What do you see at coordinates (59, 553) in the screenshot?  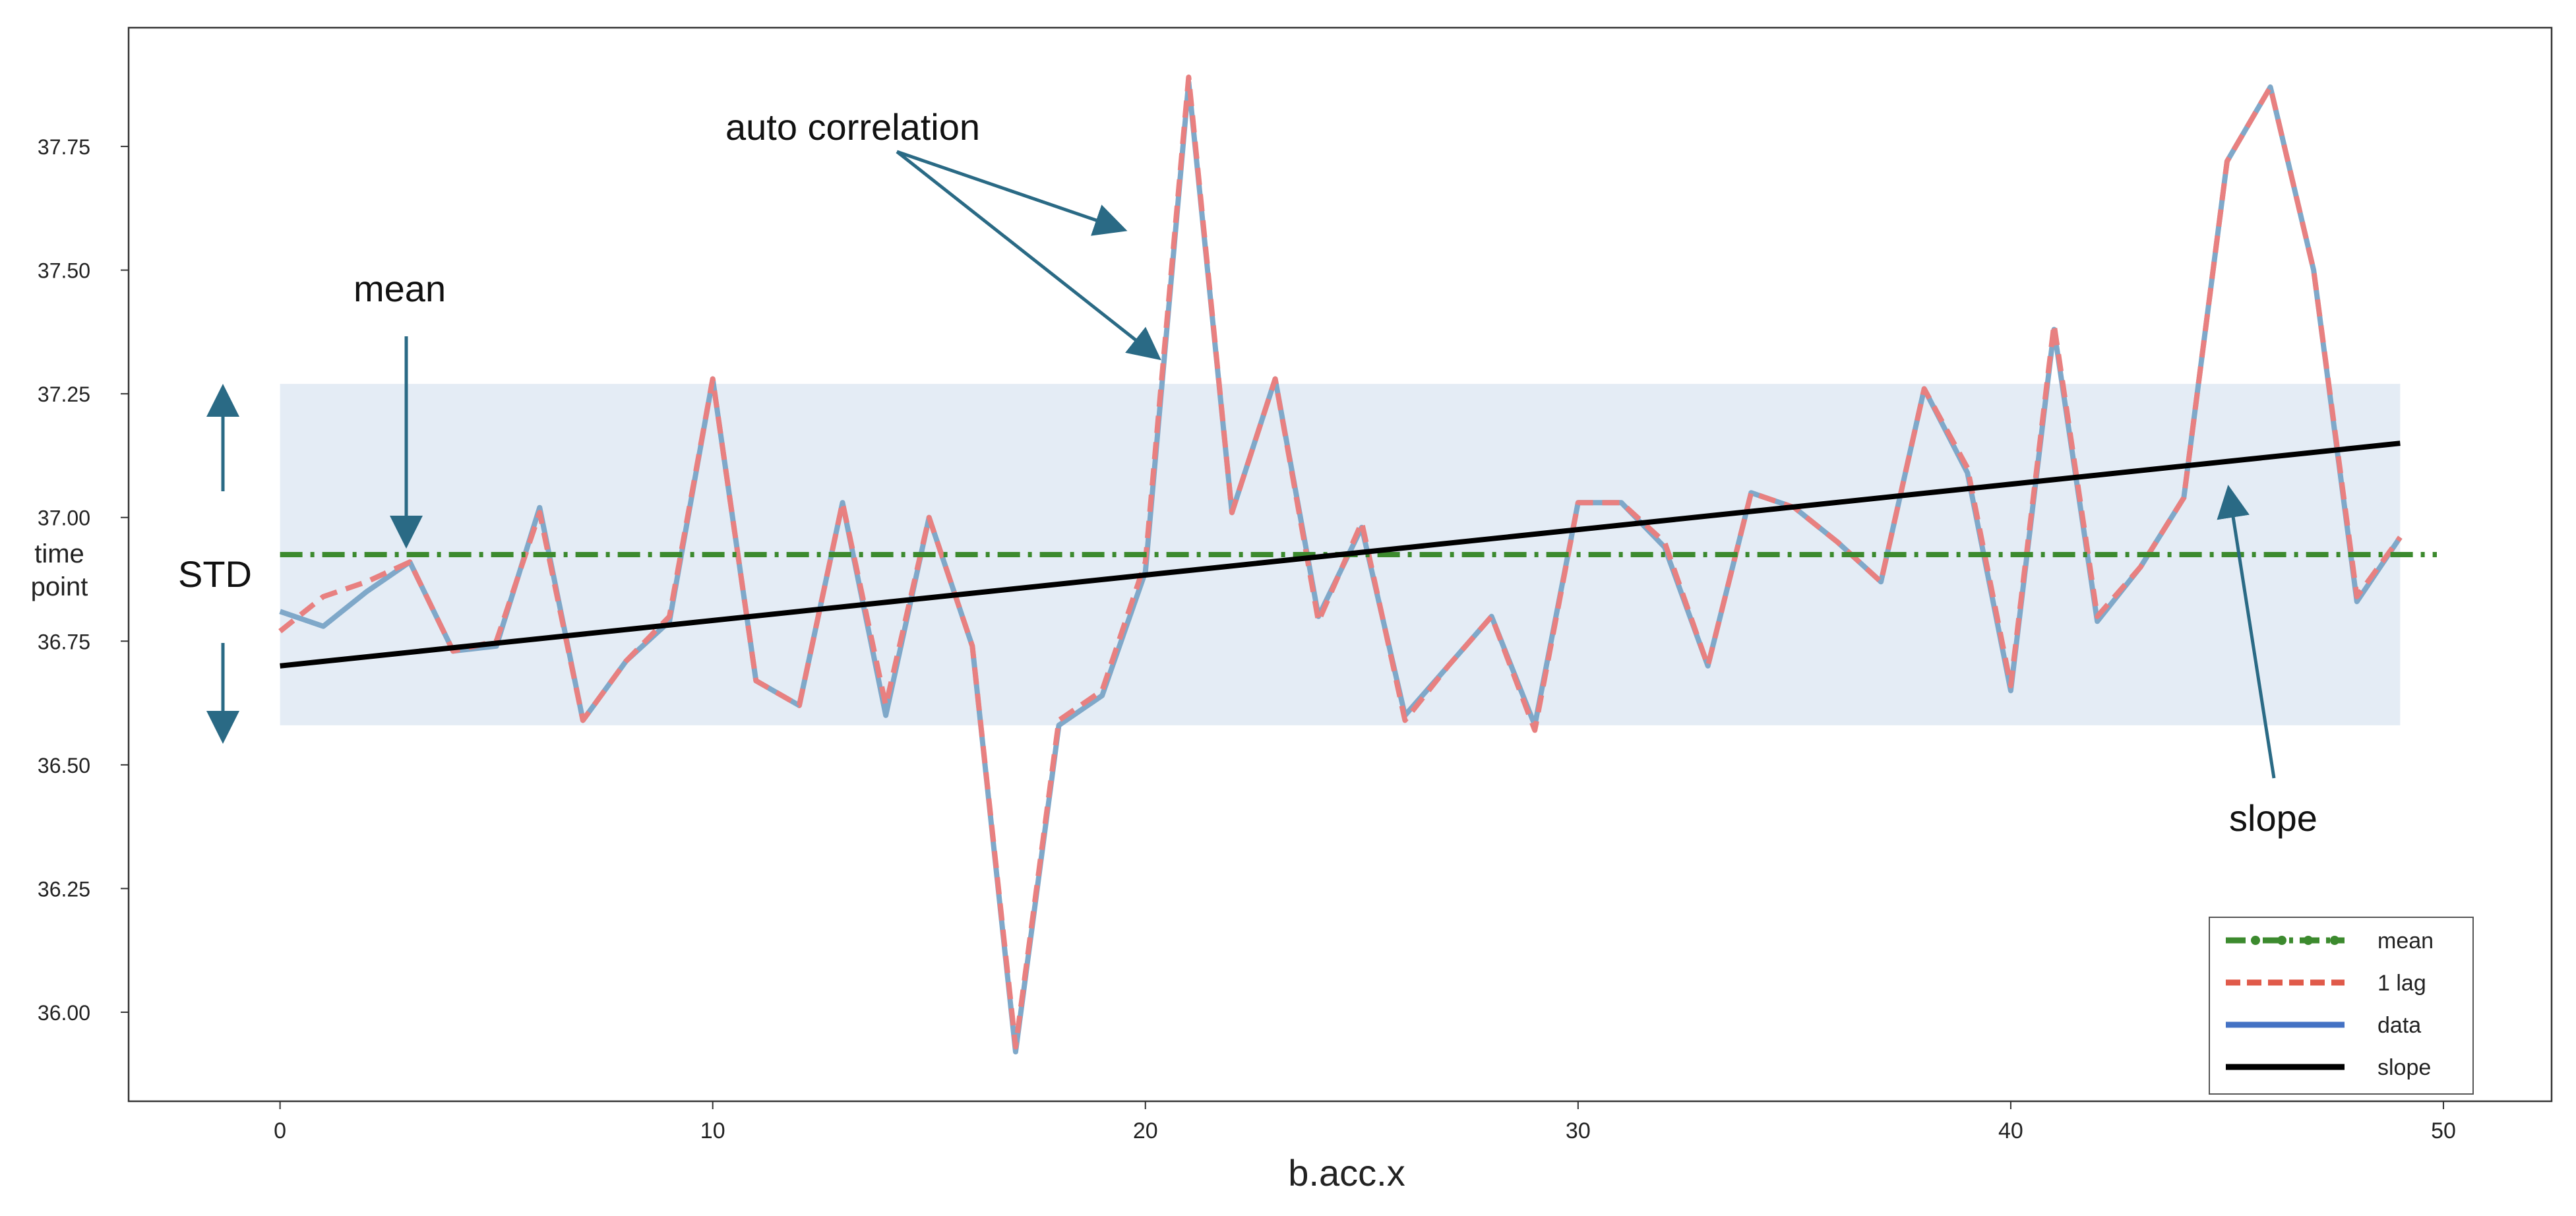 I see `y-axis-label: time` at bounding box center [59, 553].